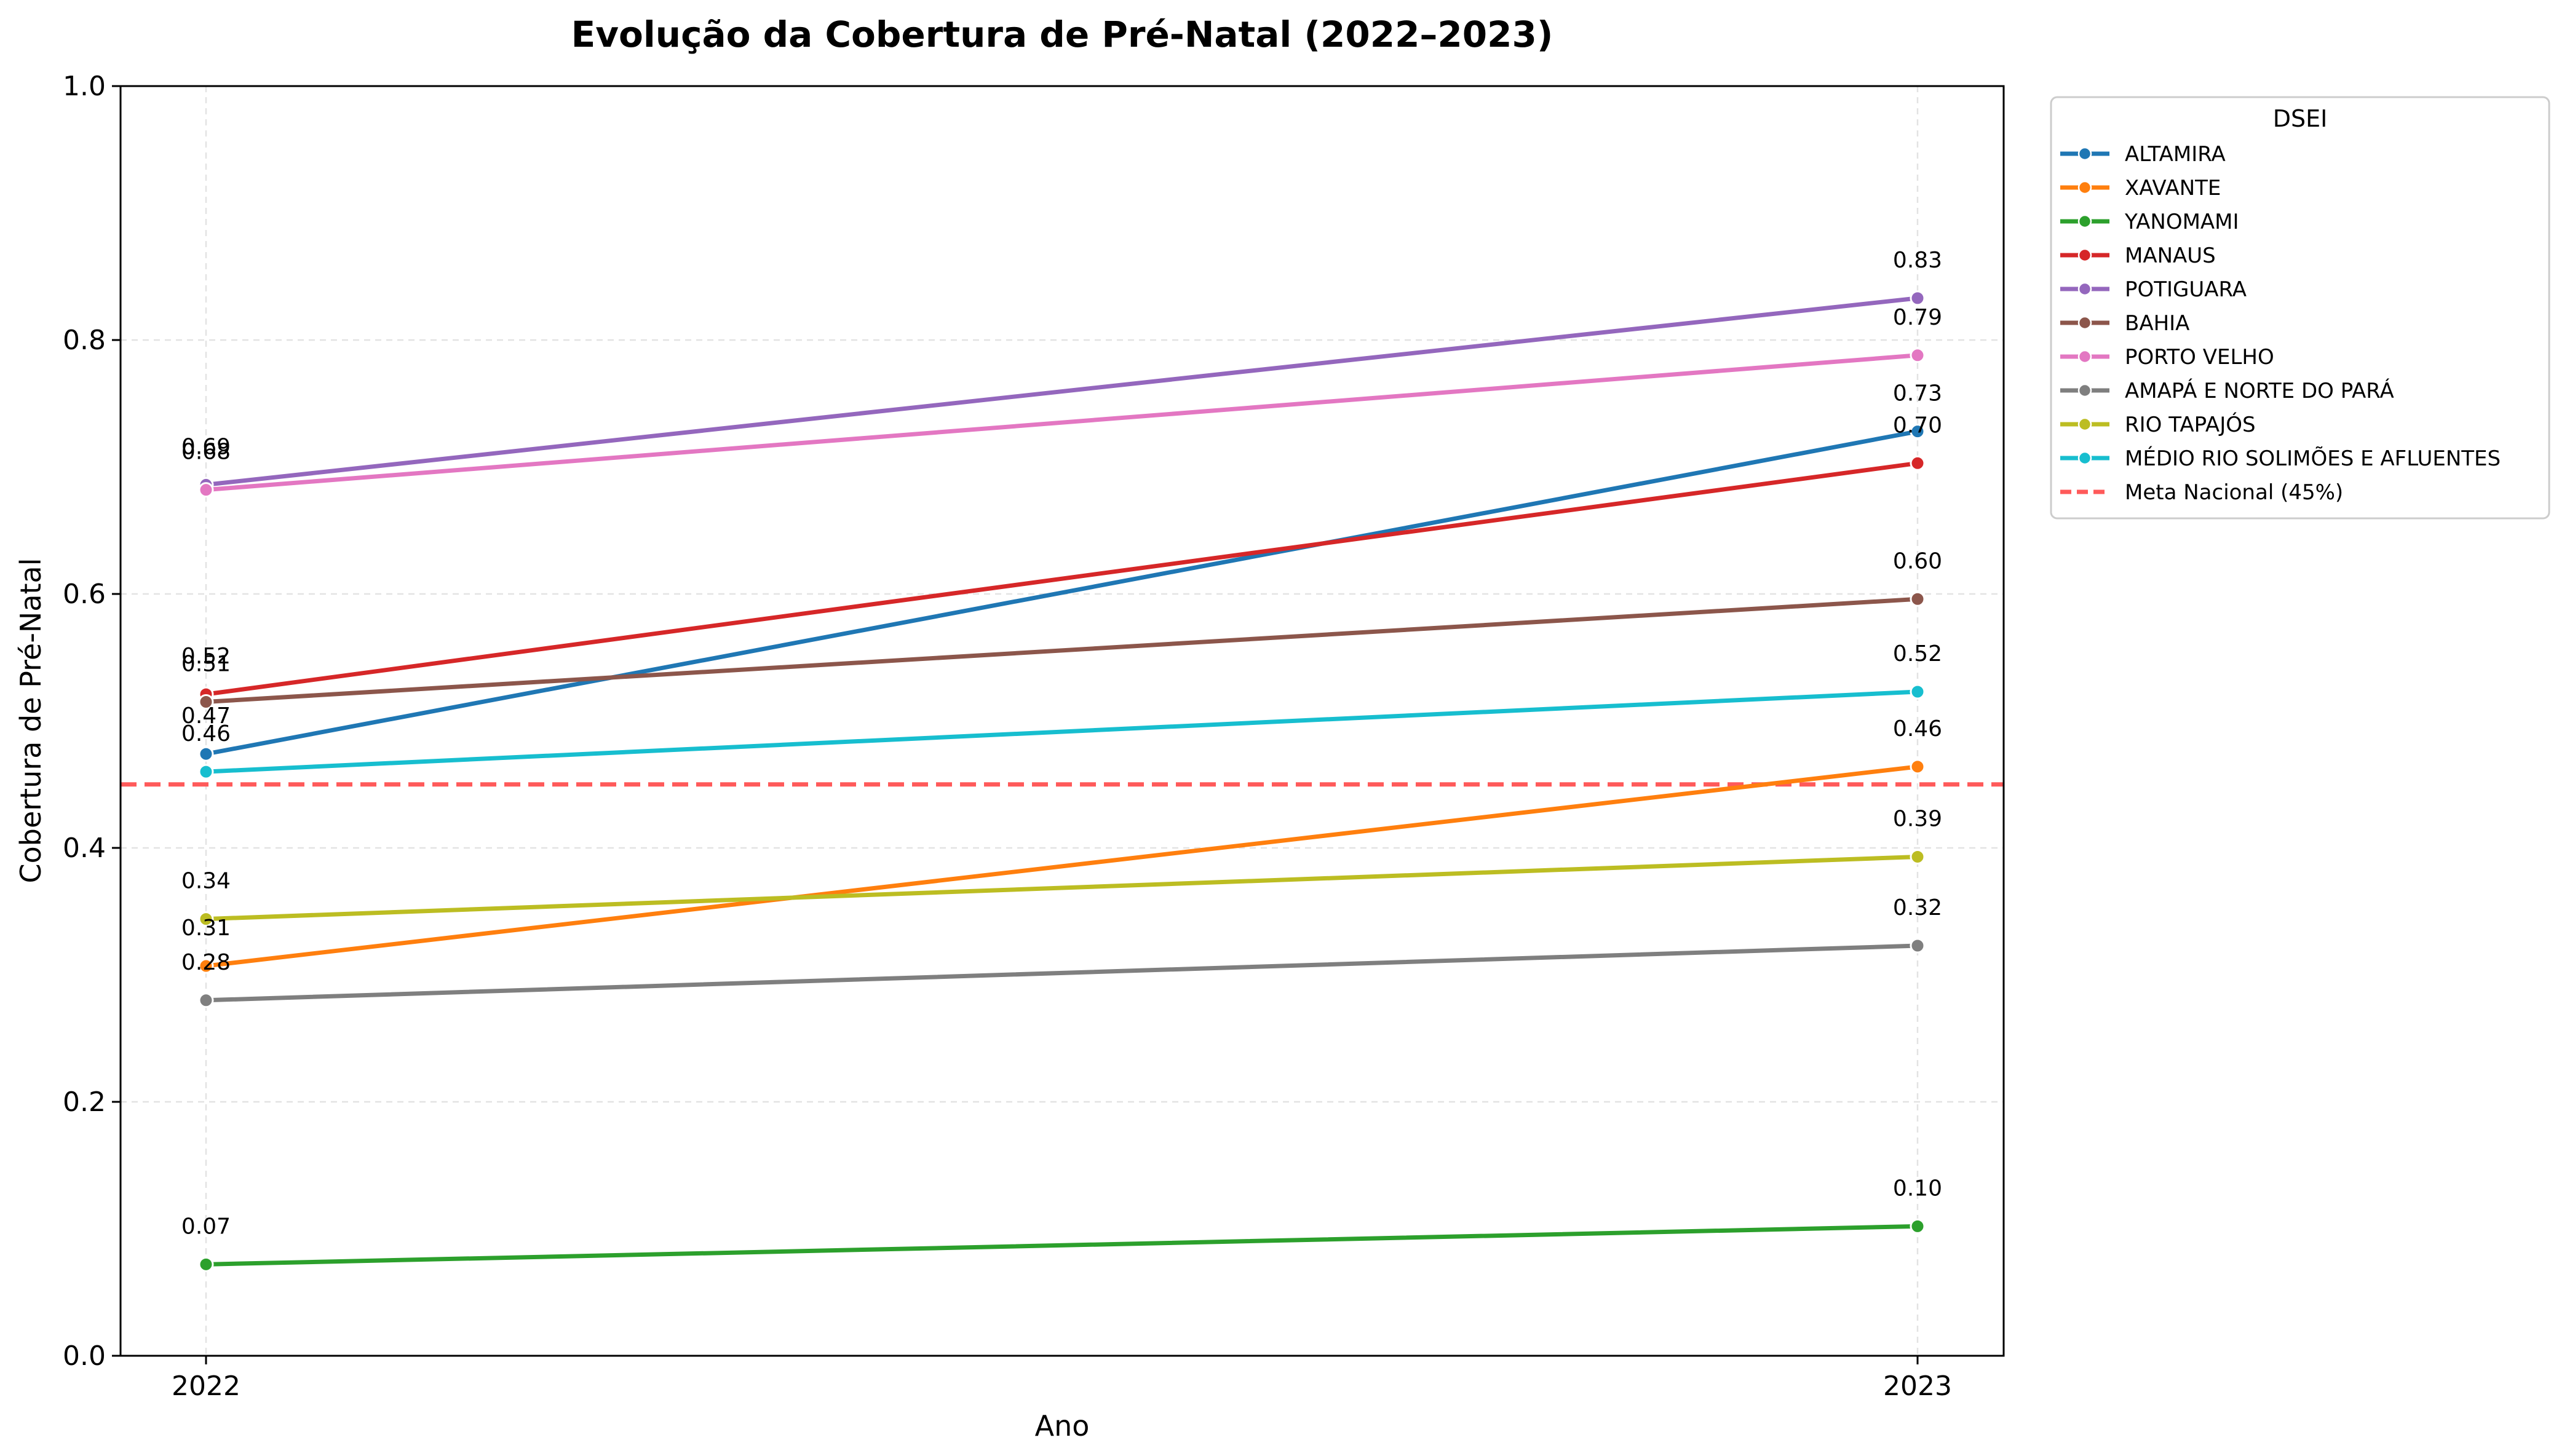 Image resolution: width=2559 pixels, height=1456 pixels. What do you see at coordinates (84, 849) in the screenshot?
I see `y-tick-label: 0.4` at bounding box center [84, 849].